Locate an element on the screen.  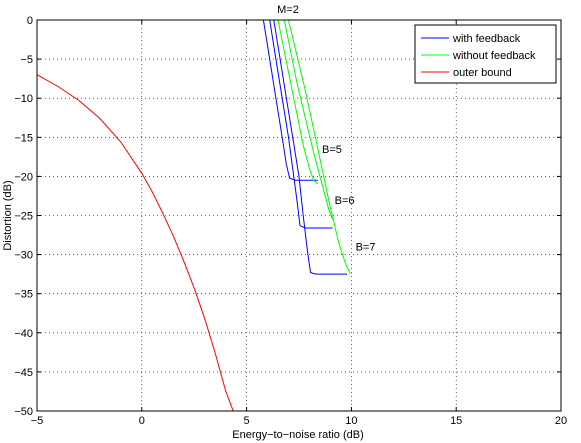
y-tick-label: −35 is located at coordinates (23, 295).